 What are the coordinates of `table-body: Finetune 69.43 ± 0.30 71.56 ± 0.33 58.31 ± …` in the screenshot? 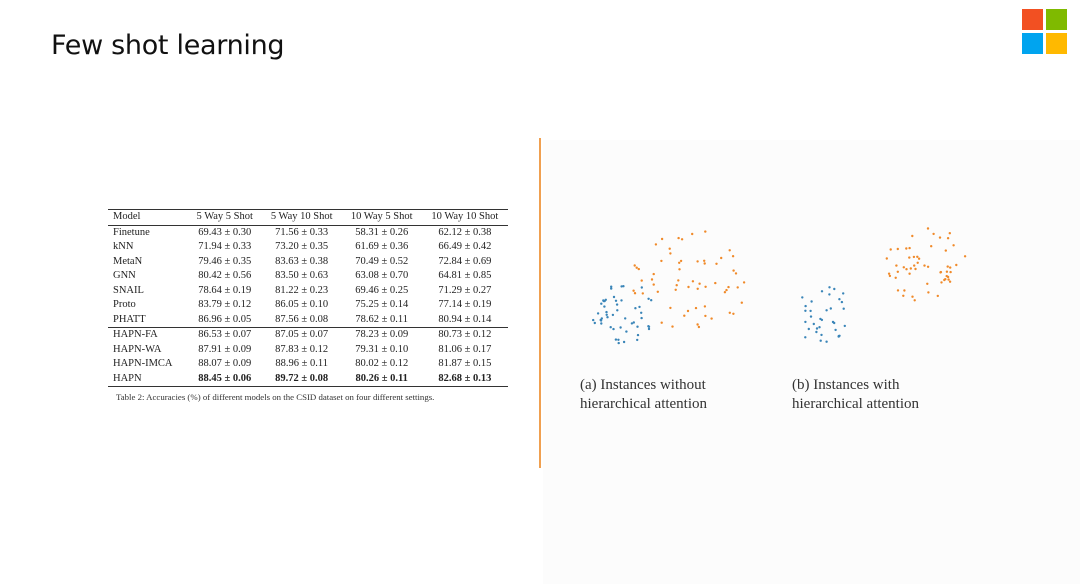 It's located at (308, 306).